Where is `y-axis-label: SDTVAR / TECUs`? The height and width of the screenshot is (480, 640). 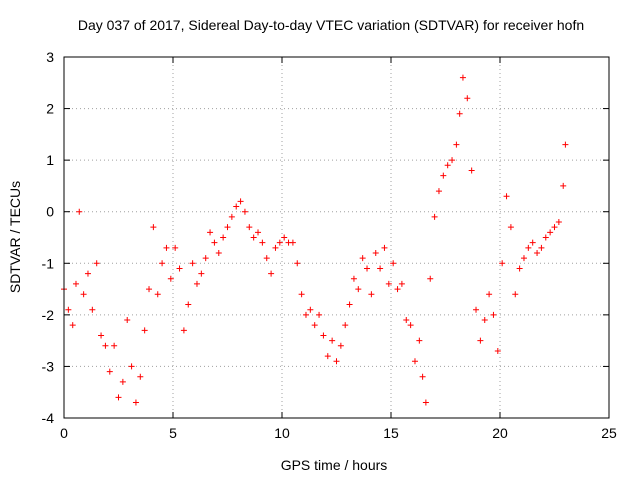 y-axis-label: SDTVAR / TECUs is located at coordinates (15, 237).